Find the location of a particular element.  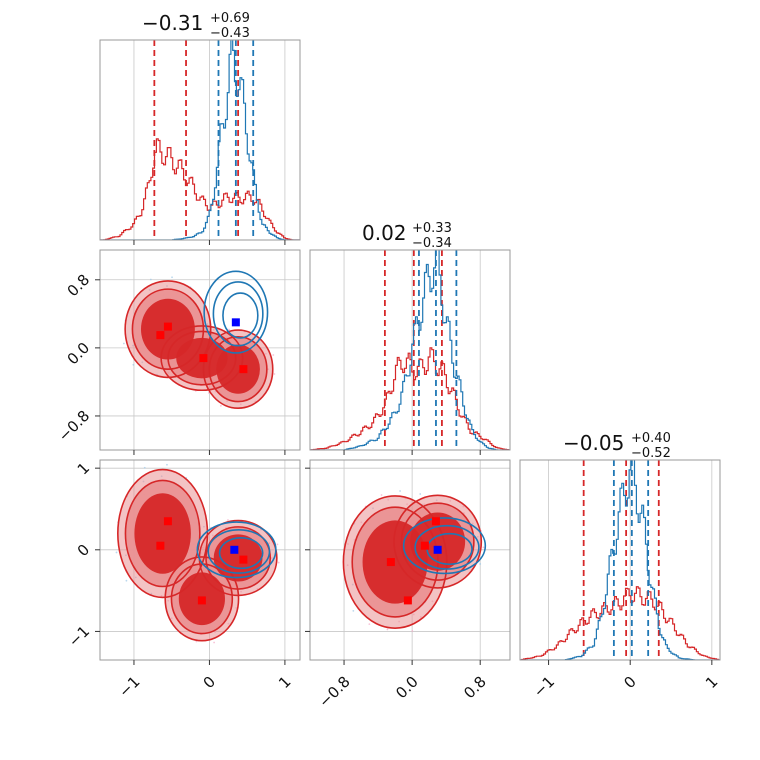

marginal-frame-p0 is located at coordinates (200, 140).